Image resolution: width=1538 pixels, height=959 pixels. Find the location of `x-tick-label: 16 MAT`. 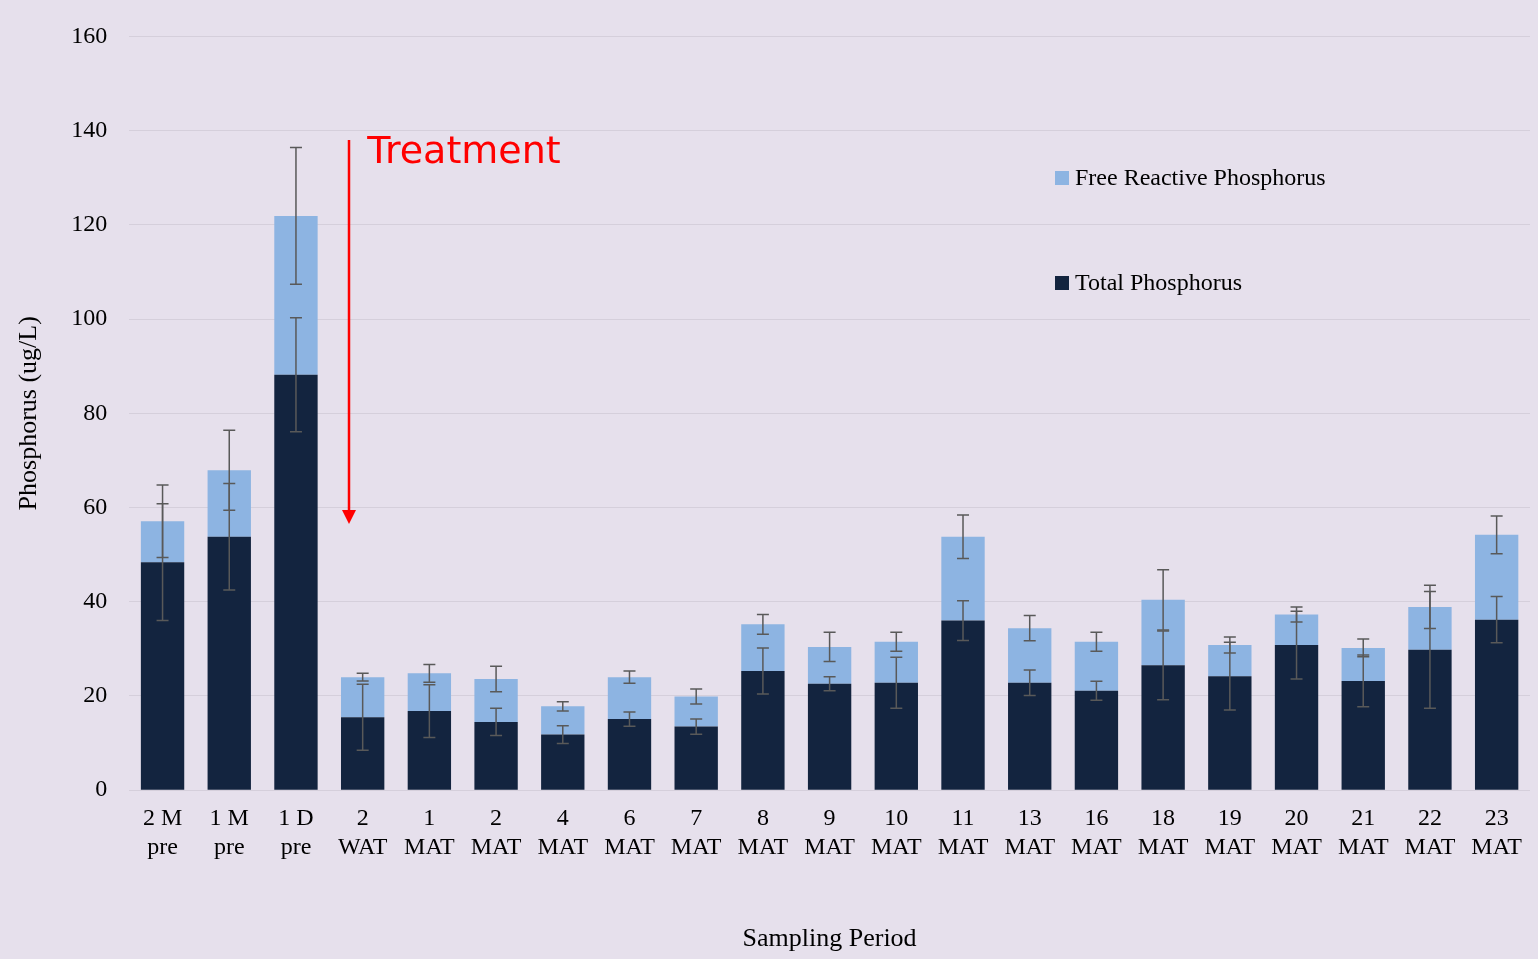

x-tick-label: 16 MAT is located at coordinates (1097, 831).